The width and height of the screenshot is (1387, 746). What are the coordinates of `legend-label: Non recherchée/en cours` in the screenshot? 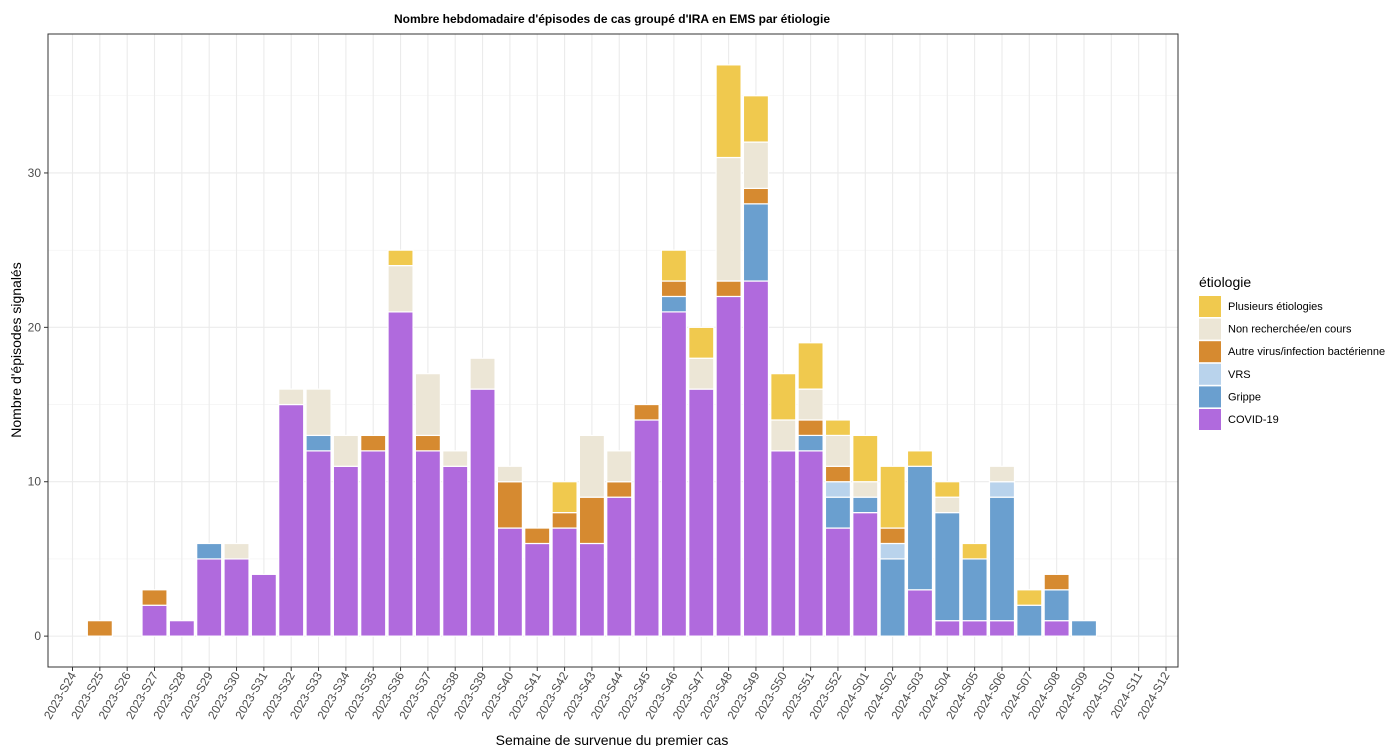 It's located at (1290, 330).